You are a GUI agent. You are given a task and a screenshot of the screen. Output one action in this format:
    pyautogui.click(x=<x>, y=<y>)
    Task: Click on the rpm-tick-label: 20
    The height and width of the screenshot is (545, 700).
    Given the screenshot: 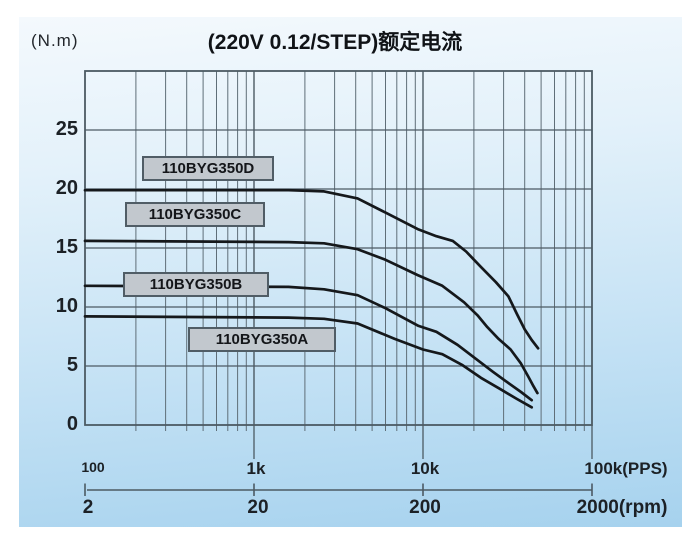 What is the action you would take?
    pyautogui.click(x=258, y=507)
    